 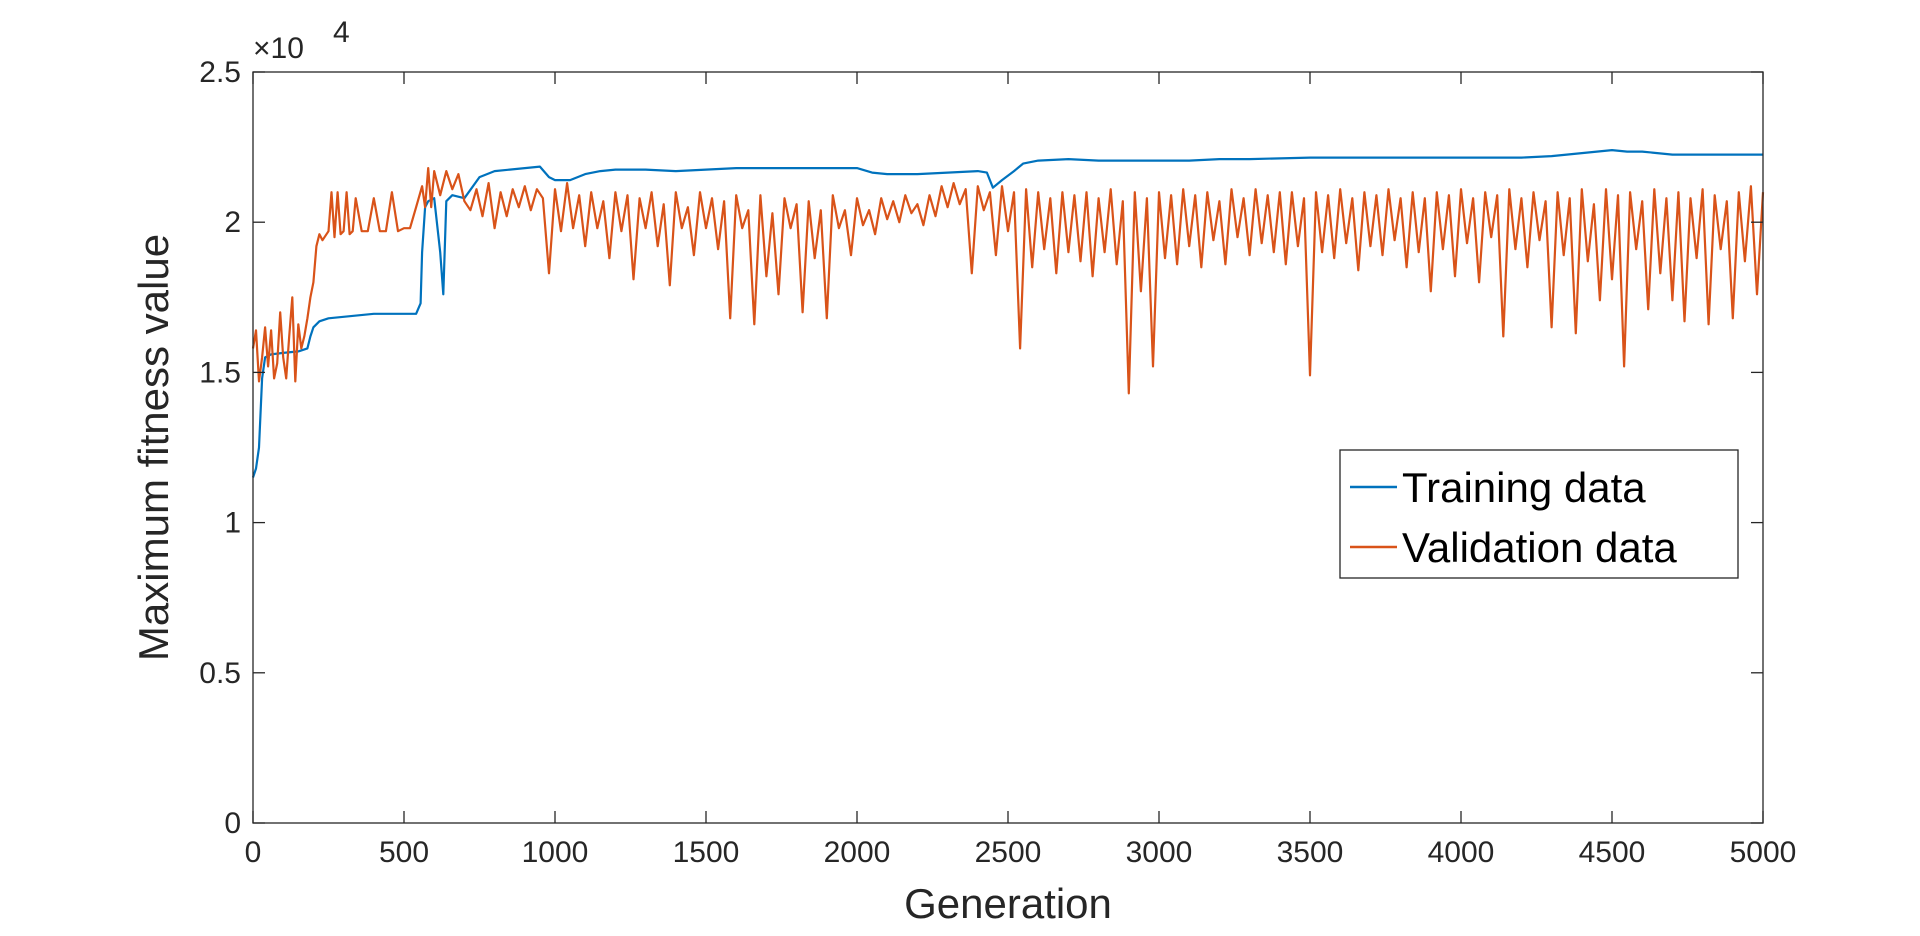 I want to click on legend: Training data Validation data, so click(x=1539, y=514).